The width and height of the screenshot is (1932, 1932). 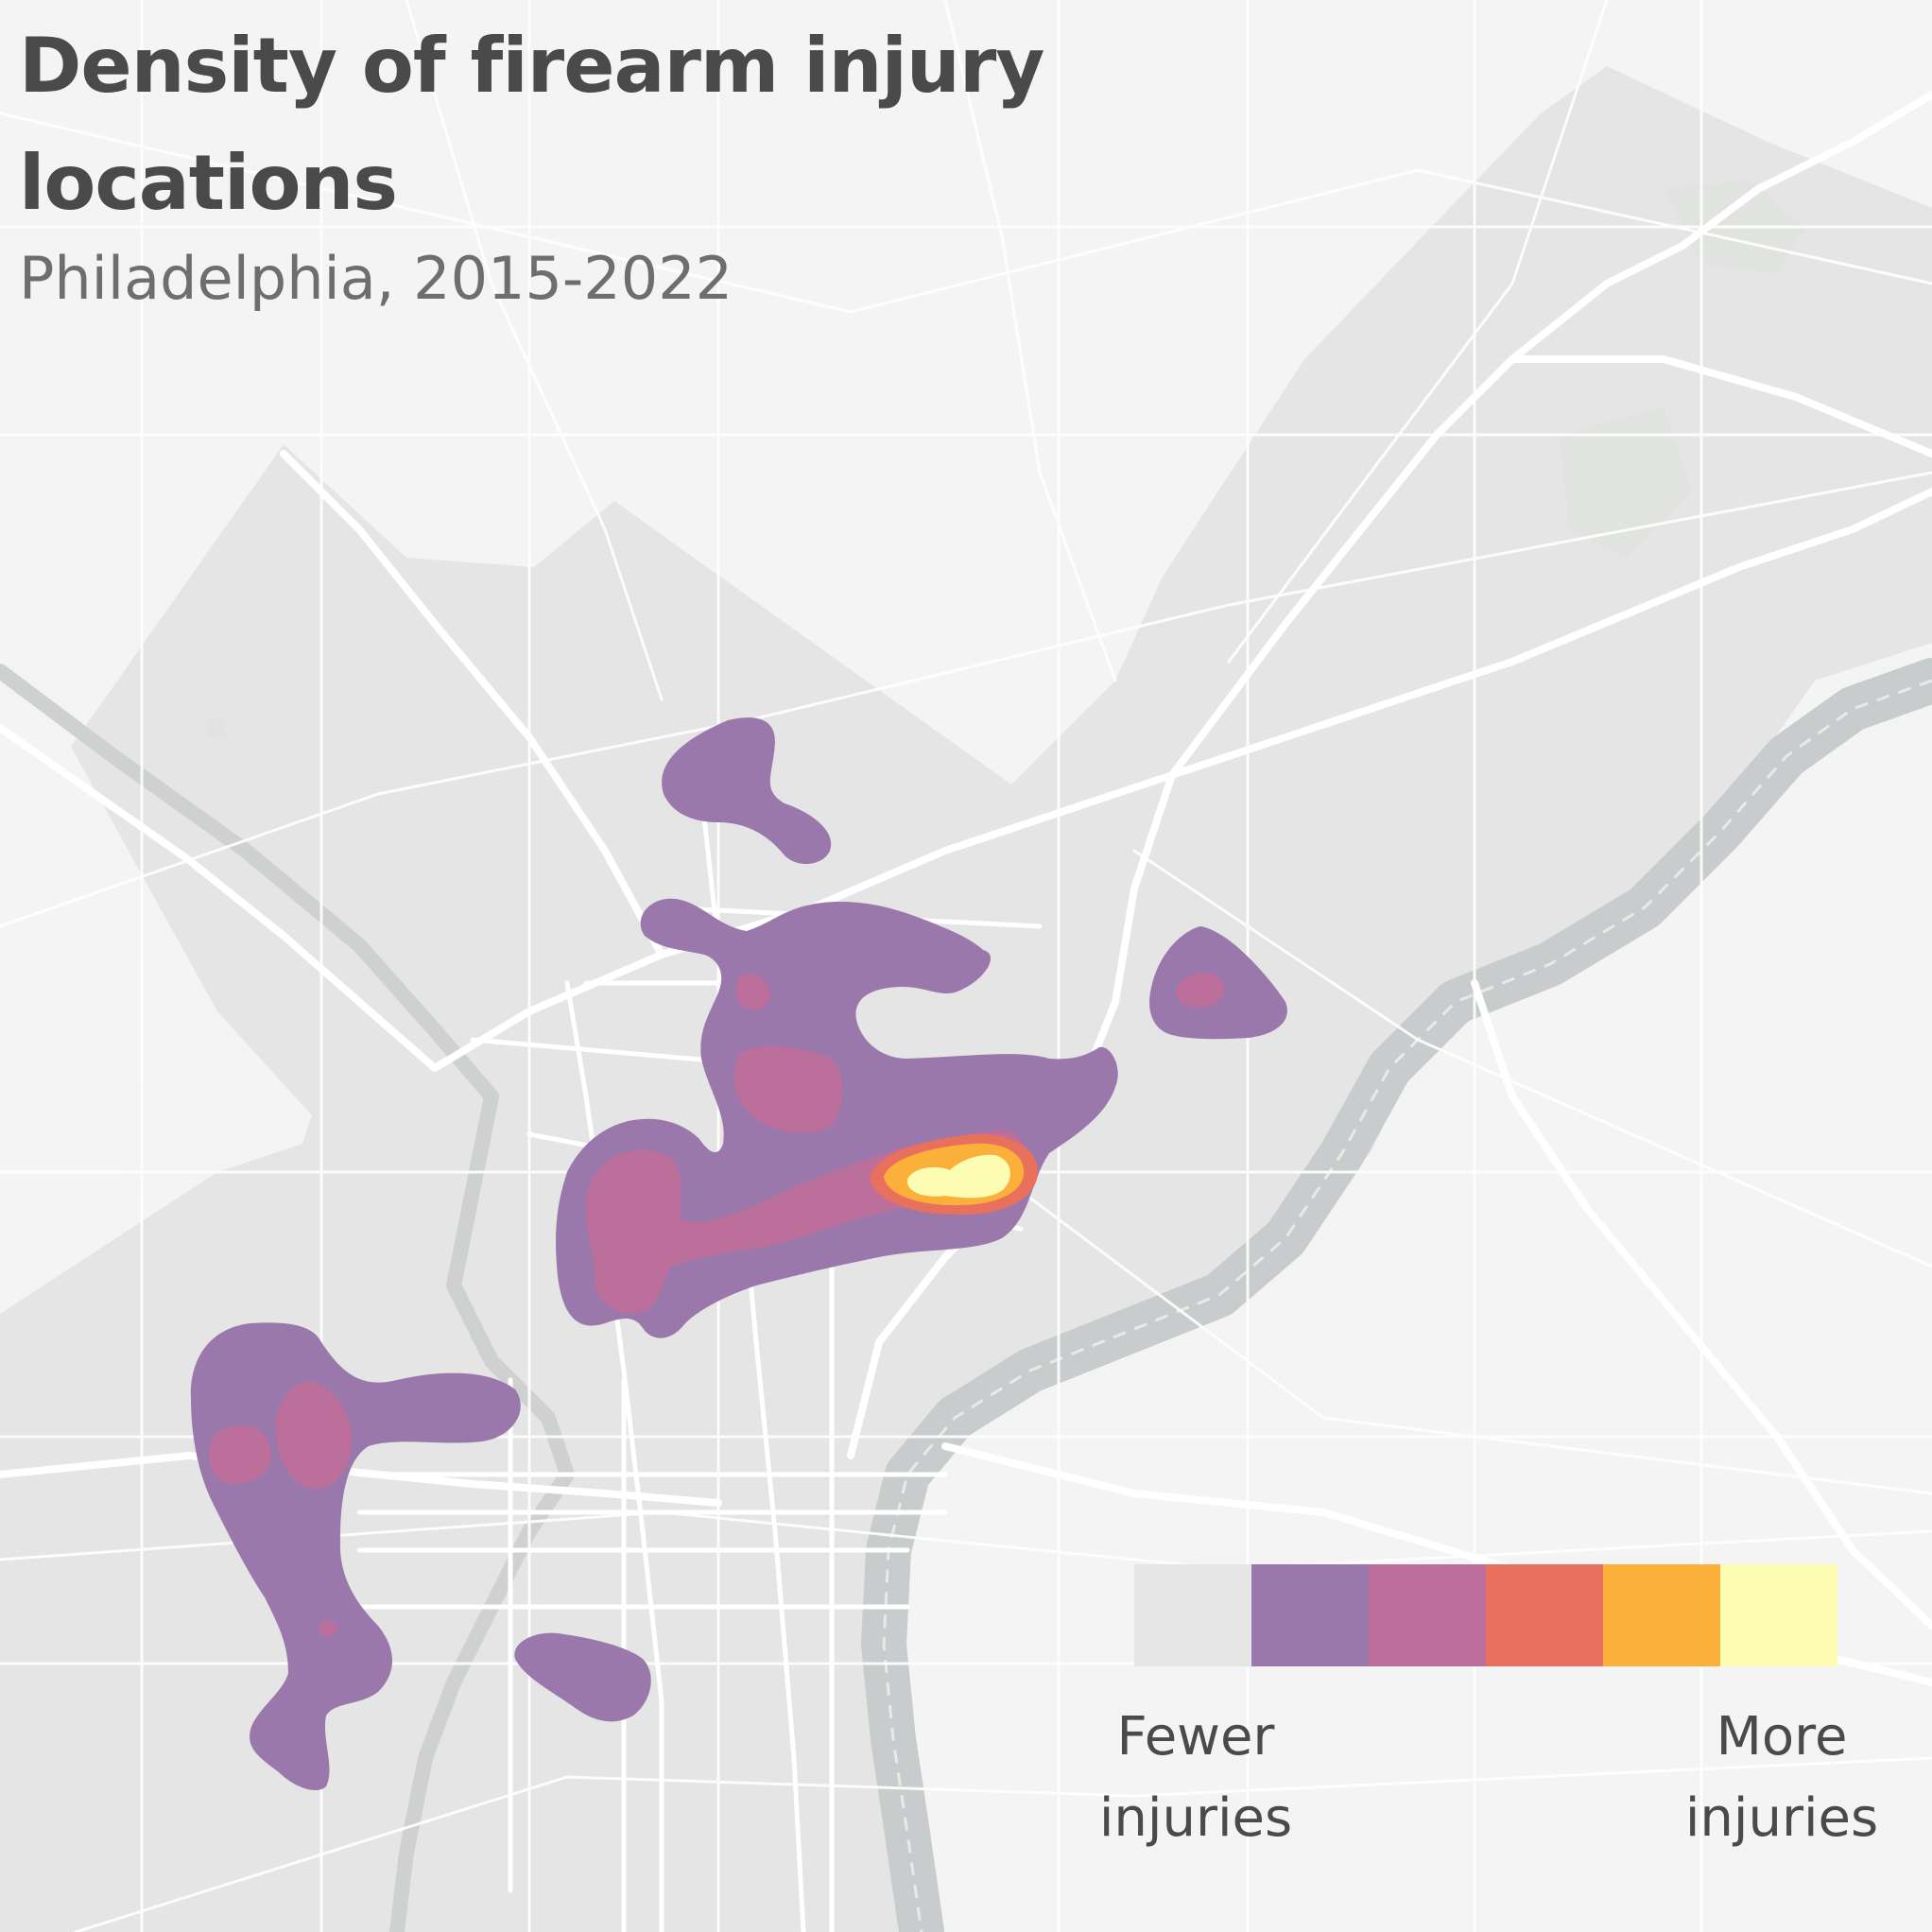 What do you see at coordinates (1195, 1778) in the screenshot?
I see `legend-low-label: Fewer injuries` at bounding box center [1195, 1778].